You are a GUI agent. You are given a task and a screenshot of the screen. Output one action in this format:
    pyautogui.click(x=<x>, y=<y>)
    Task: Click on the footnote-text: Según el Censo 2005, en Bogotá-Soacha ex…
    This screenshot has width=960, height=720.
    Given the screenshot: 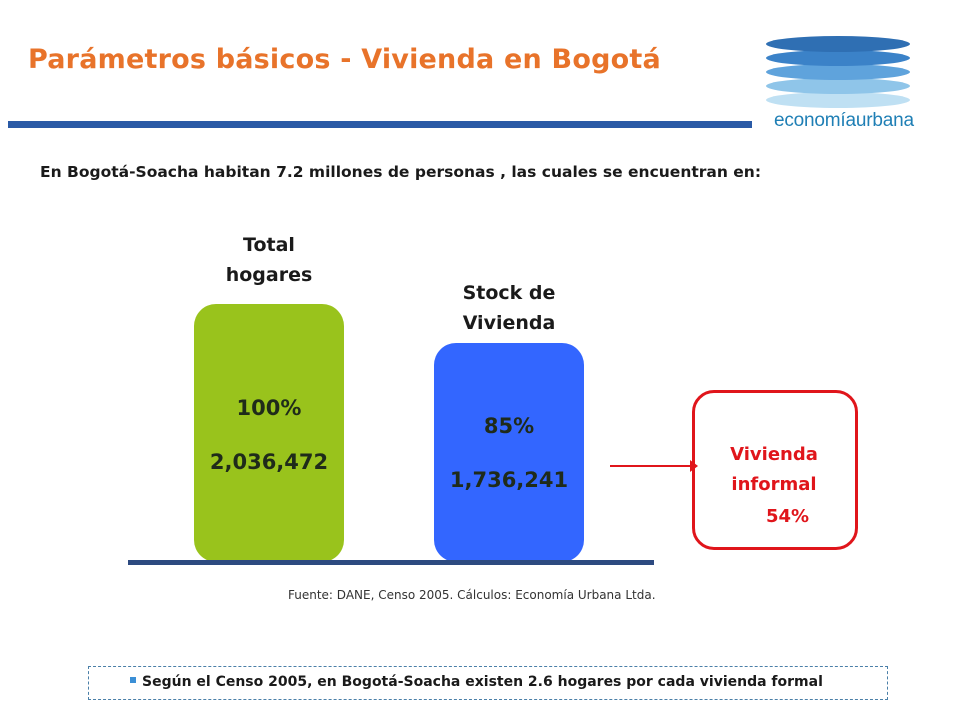 What is the action you would take?
    pyautogui.click(x=476, y=682)
    